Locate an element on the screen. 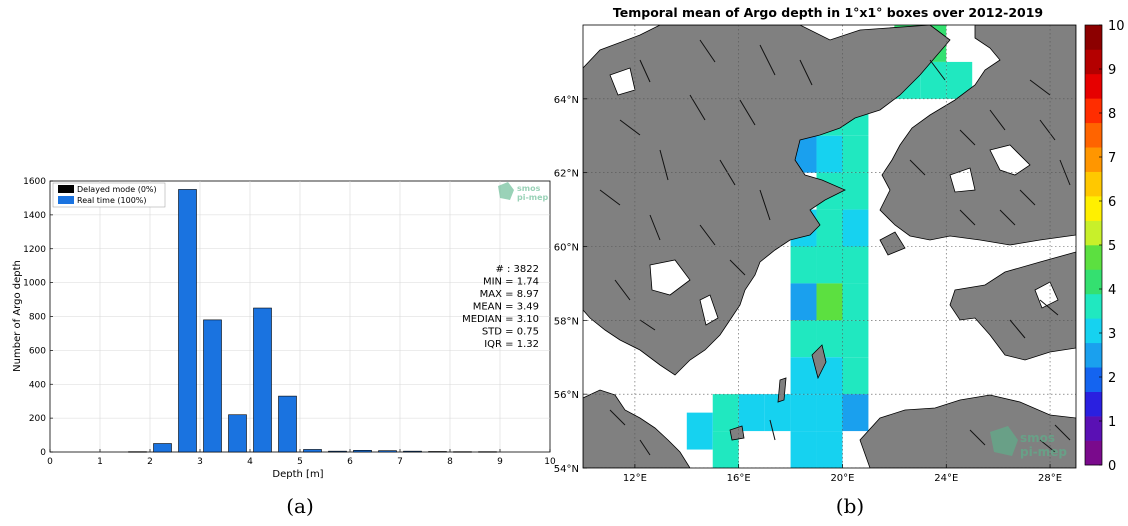 Image resolution: width=1128 pixels, height=526 pixels. lon-tick-label: 20°E is located at coordinates (842, 478).